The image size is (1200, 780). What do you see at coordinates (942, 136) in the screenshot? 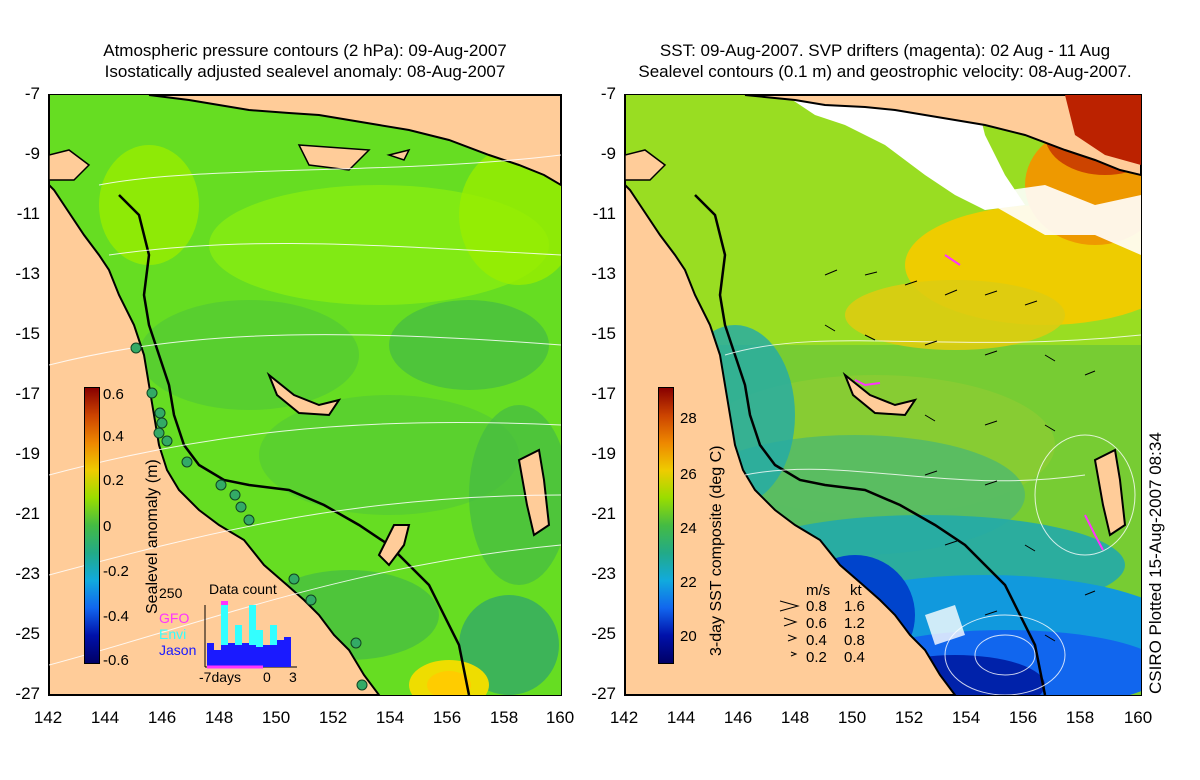
I see `land-new-guinea-right` at bounding box center [942, 136].